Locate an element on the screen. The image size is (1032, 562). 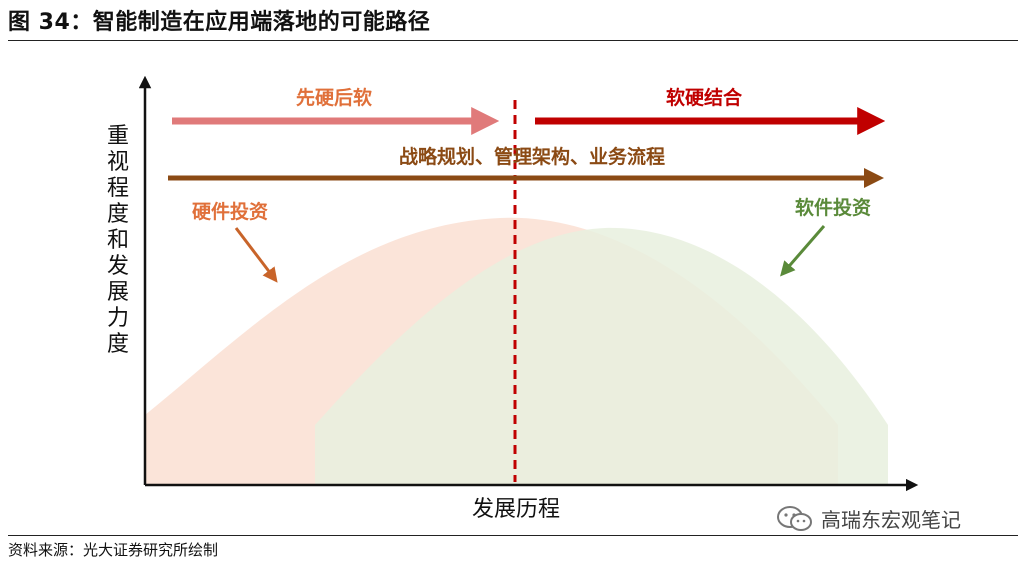
watermark-text: 高瑞东宏观笔记 is located at coordinates (891, 520).